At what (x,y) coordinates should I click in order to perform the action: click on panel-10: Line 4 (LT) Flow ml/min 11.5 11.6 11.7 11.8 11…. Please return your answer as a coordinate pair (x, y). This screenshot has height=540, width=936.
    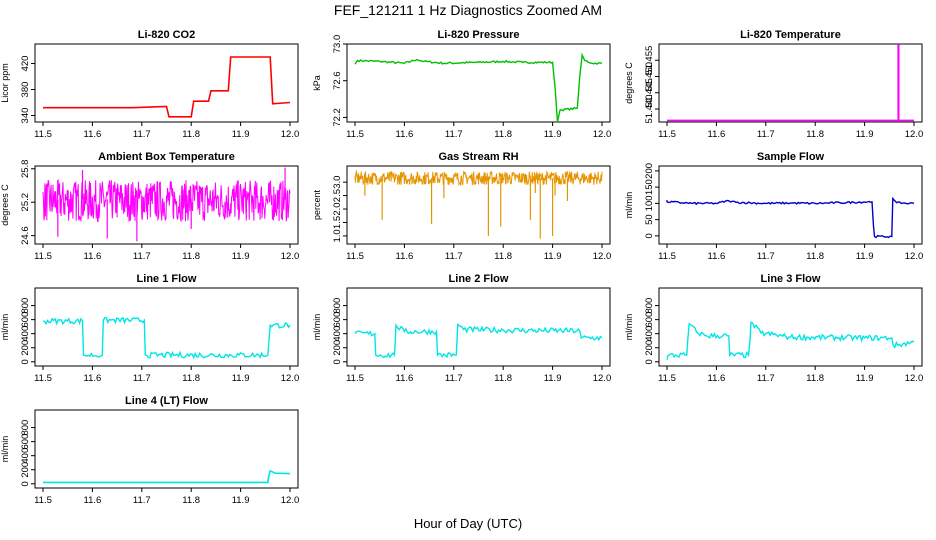
    Looking at the image, I should click on (149, 450).